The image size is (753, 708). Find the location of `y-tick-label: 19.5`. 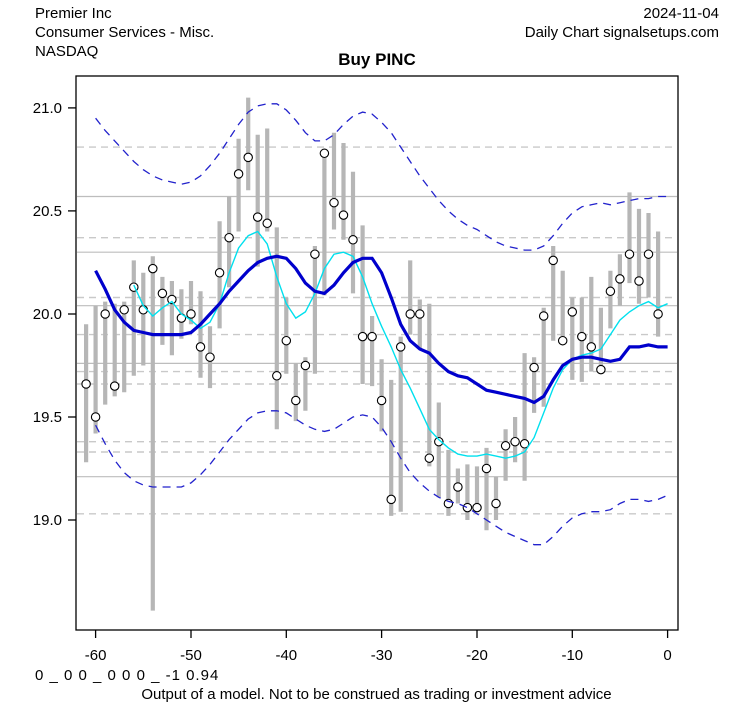

y-tick-label: 19.5 is located at coordinates (47, 417).